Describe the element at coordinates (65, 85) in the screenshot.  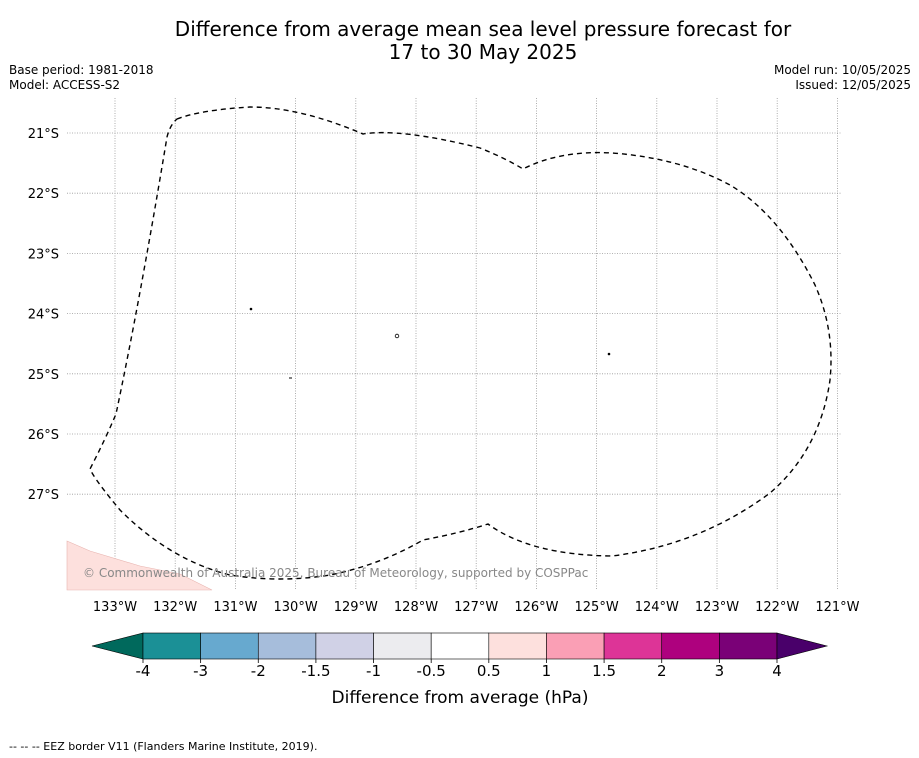
I see `model-text: Model: ACCESS-S2` at that location.